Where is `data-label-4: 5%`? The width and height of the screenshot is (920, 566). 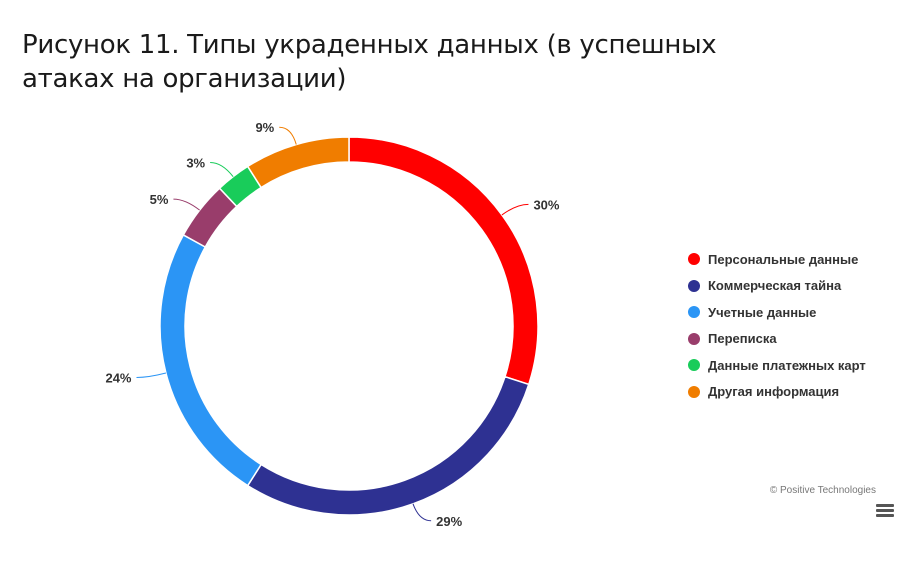
data-label-4: 5% is located at coordinates (159, 199).